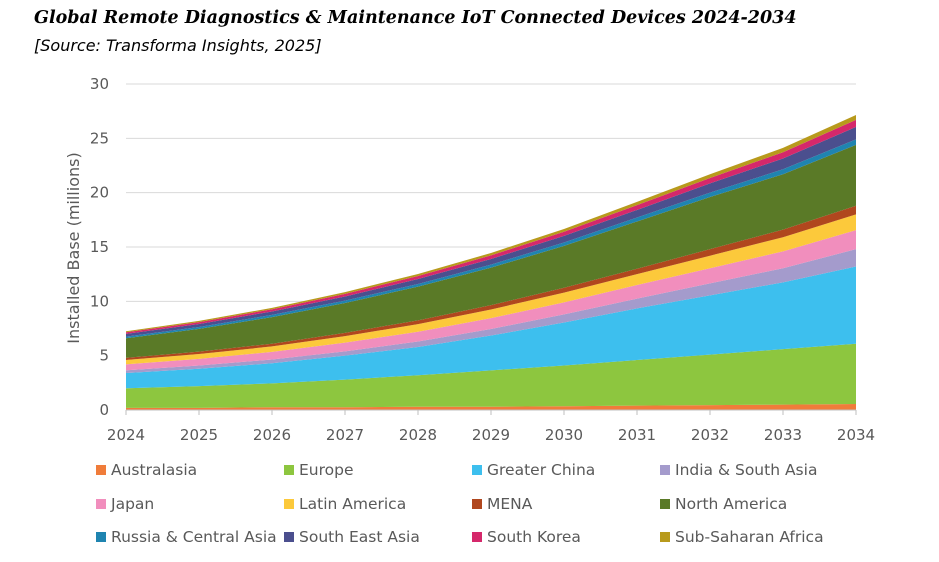  Describe the element at coordinates (99, 301) in the screenshot. I see `y-tick-label: 10` at that location.